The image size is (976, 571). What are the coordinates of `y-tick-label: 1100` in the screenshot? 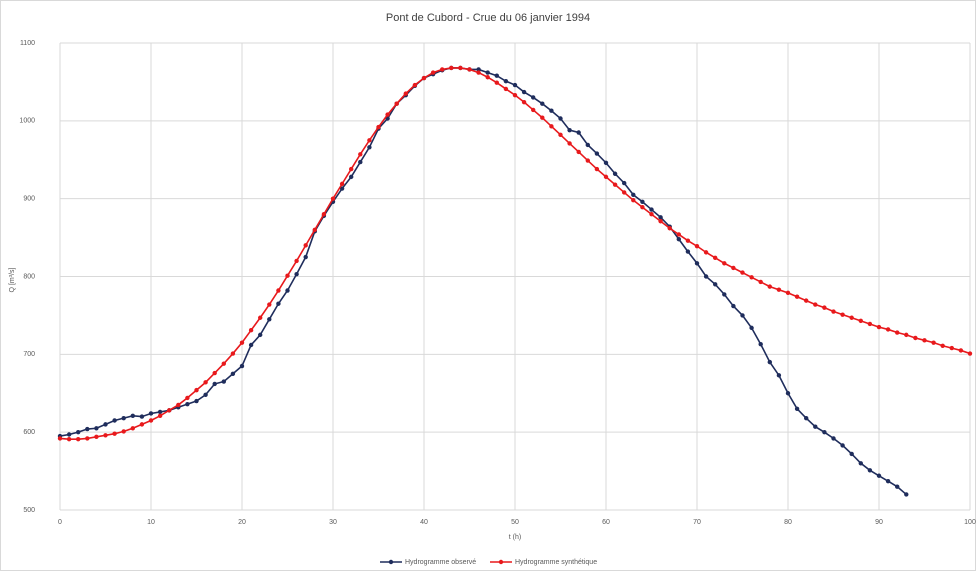 It's located at (27, 43).